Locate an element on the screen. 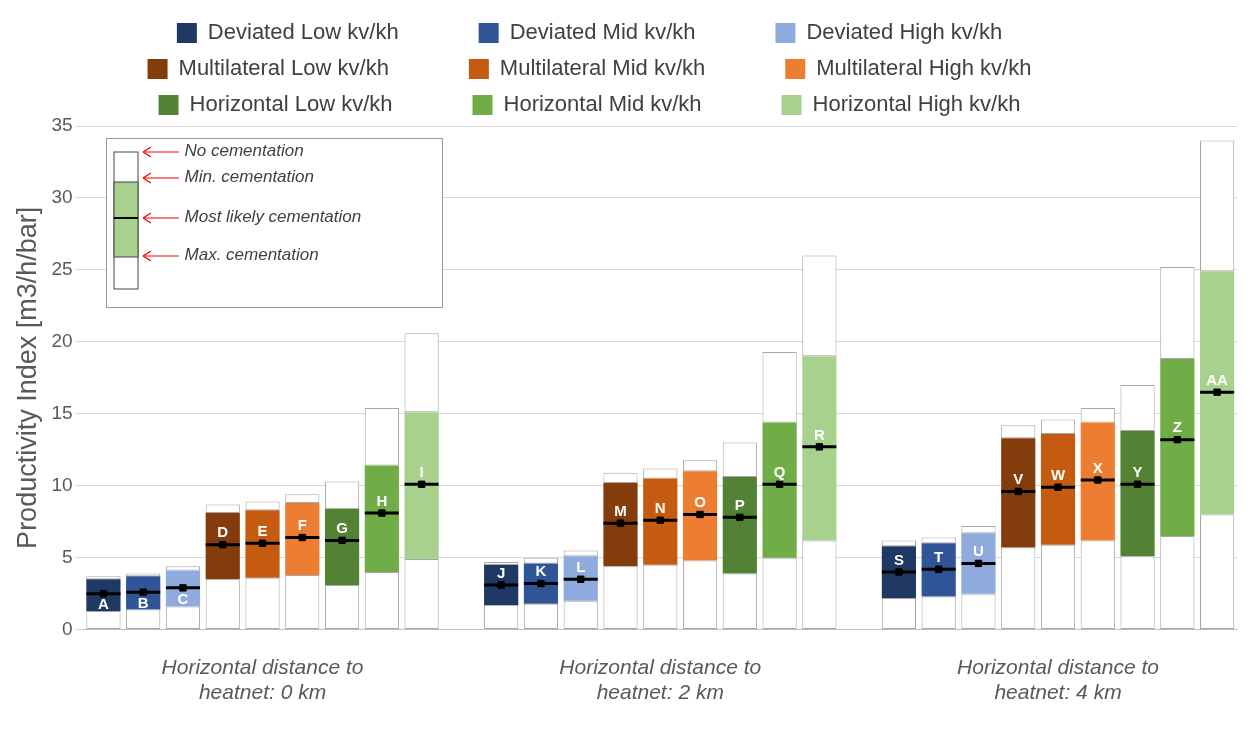  legend-label: Horizontal Mid kv/kh is located at coordinates (635, 104).